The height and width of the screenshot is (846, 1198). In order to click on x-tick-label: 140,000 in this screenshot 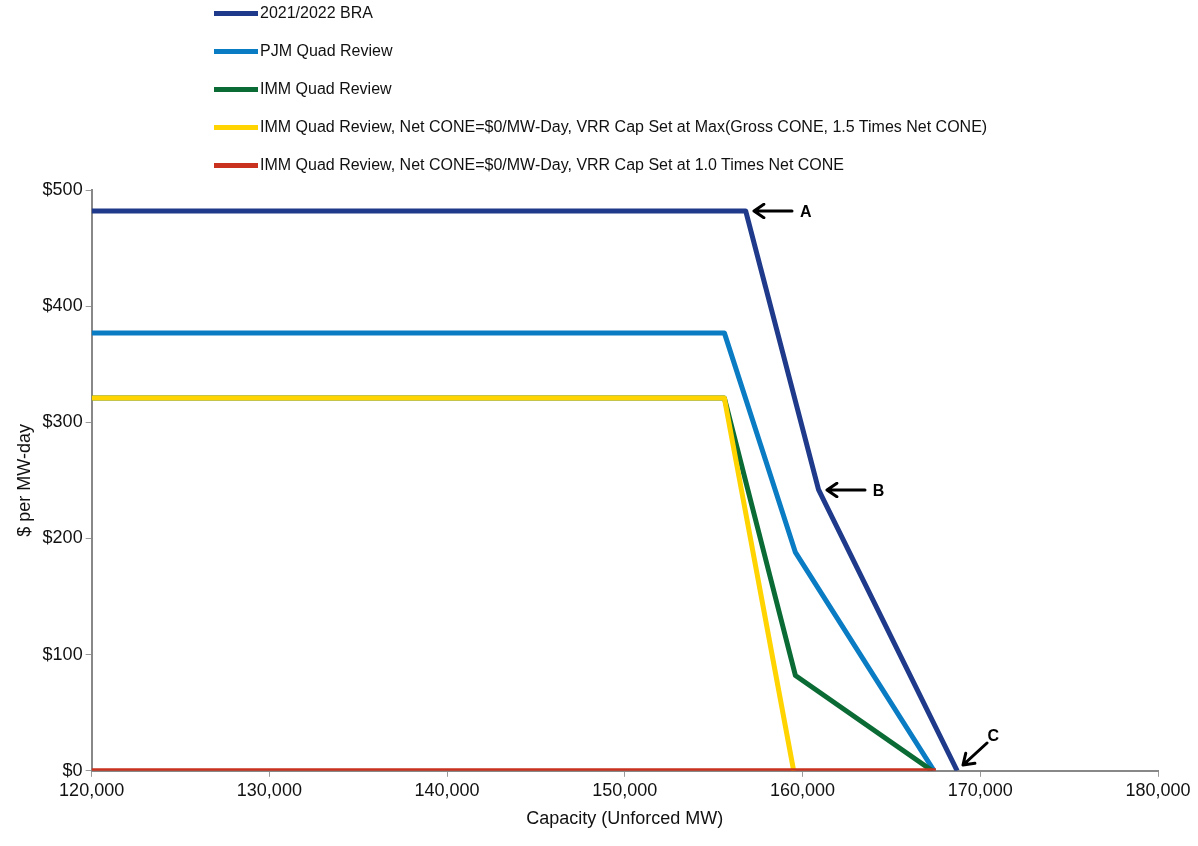, I will do `click(447, 789)`.